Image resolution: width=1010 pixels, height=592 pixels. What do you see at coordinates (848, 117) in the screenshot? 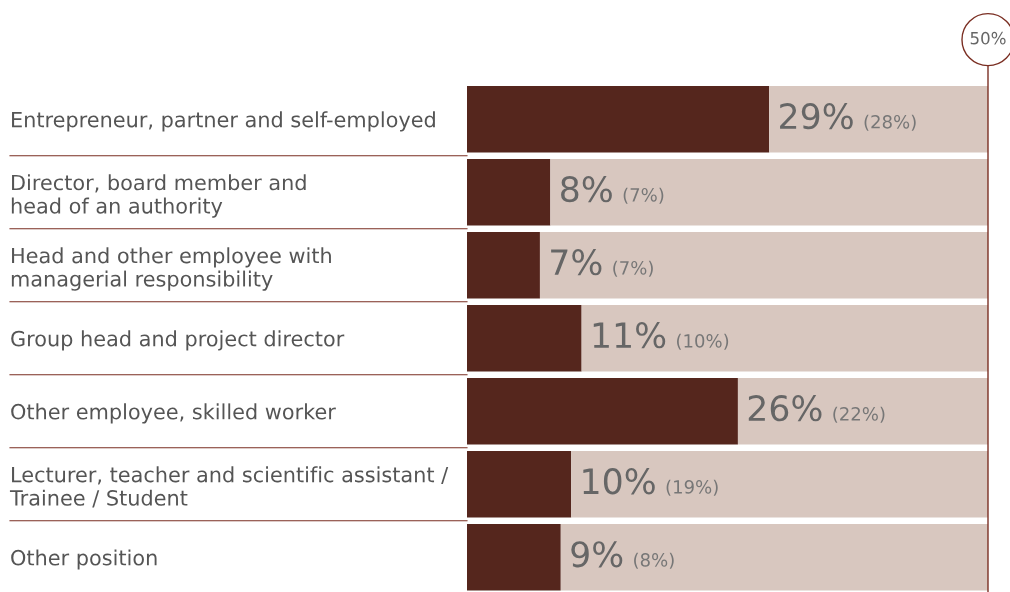
I see `data-label: 29% (28%)` at bounding box center [848, 117].